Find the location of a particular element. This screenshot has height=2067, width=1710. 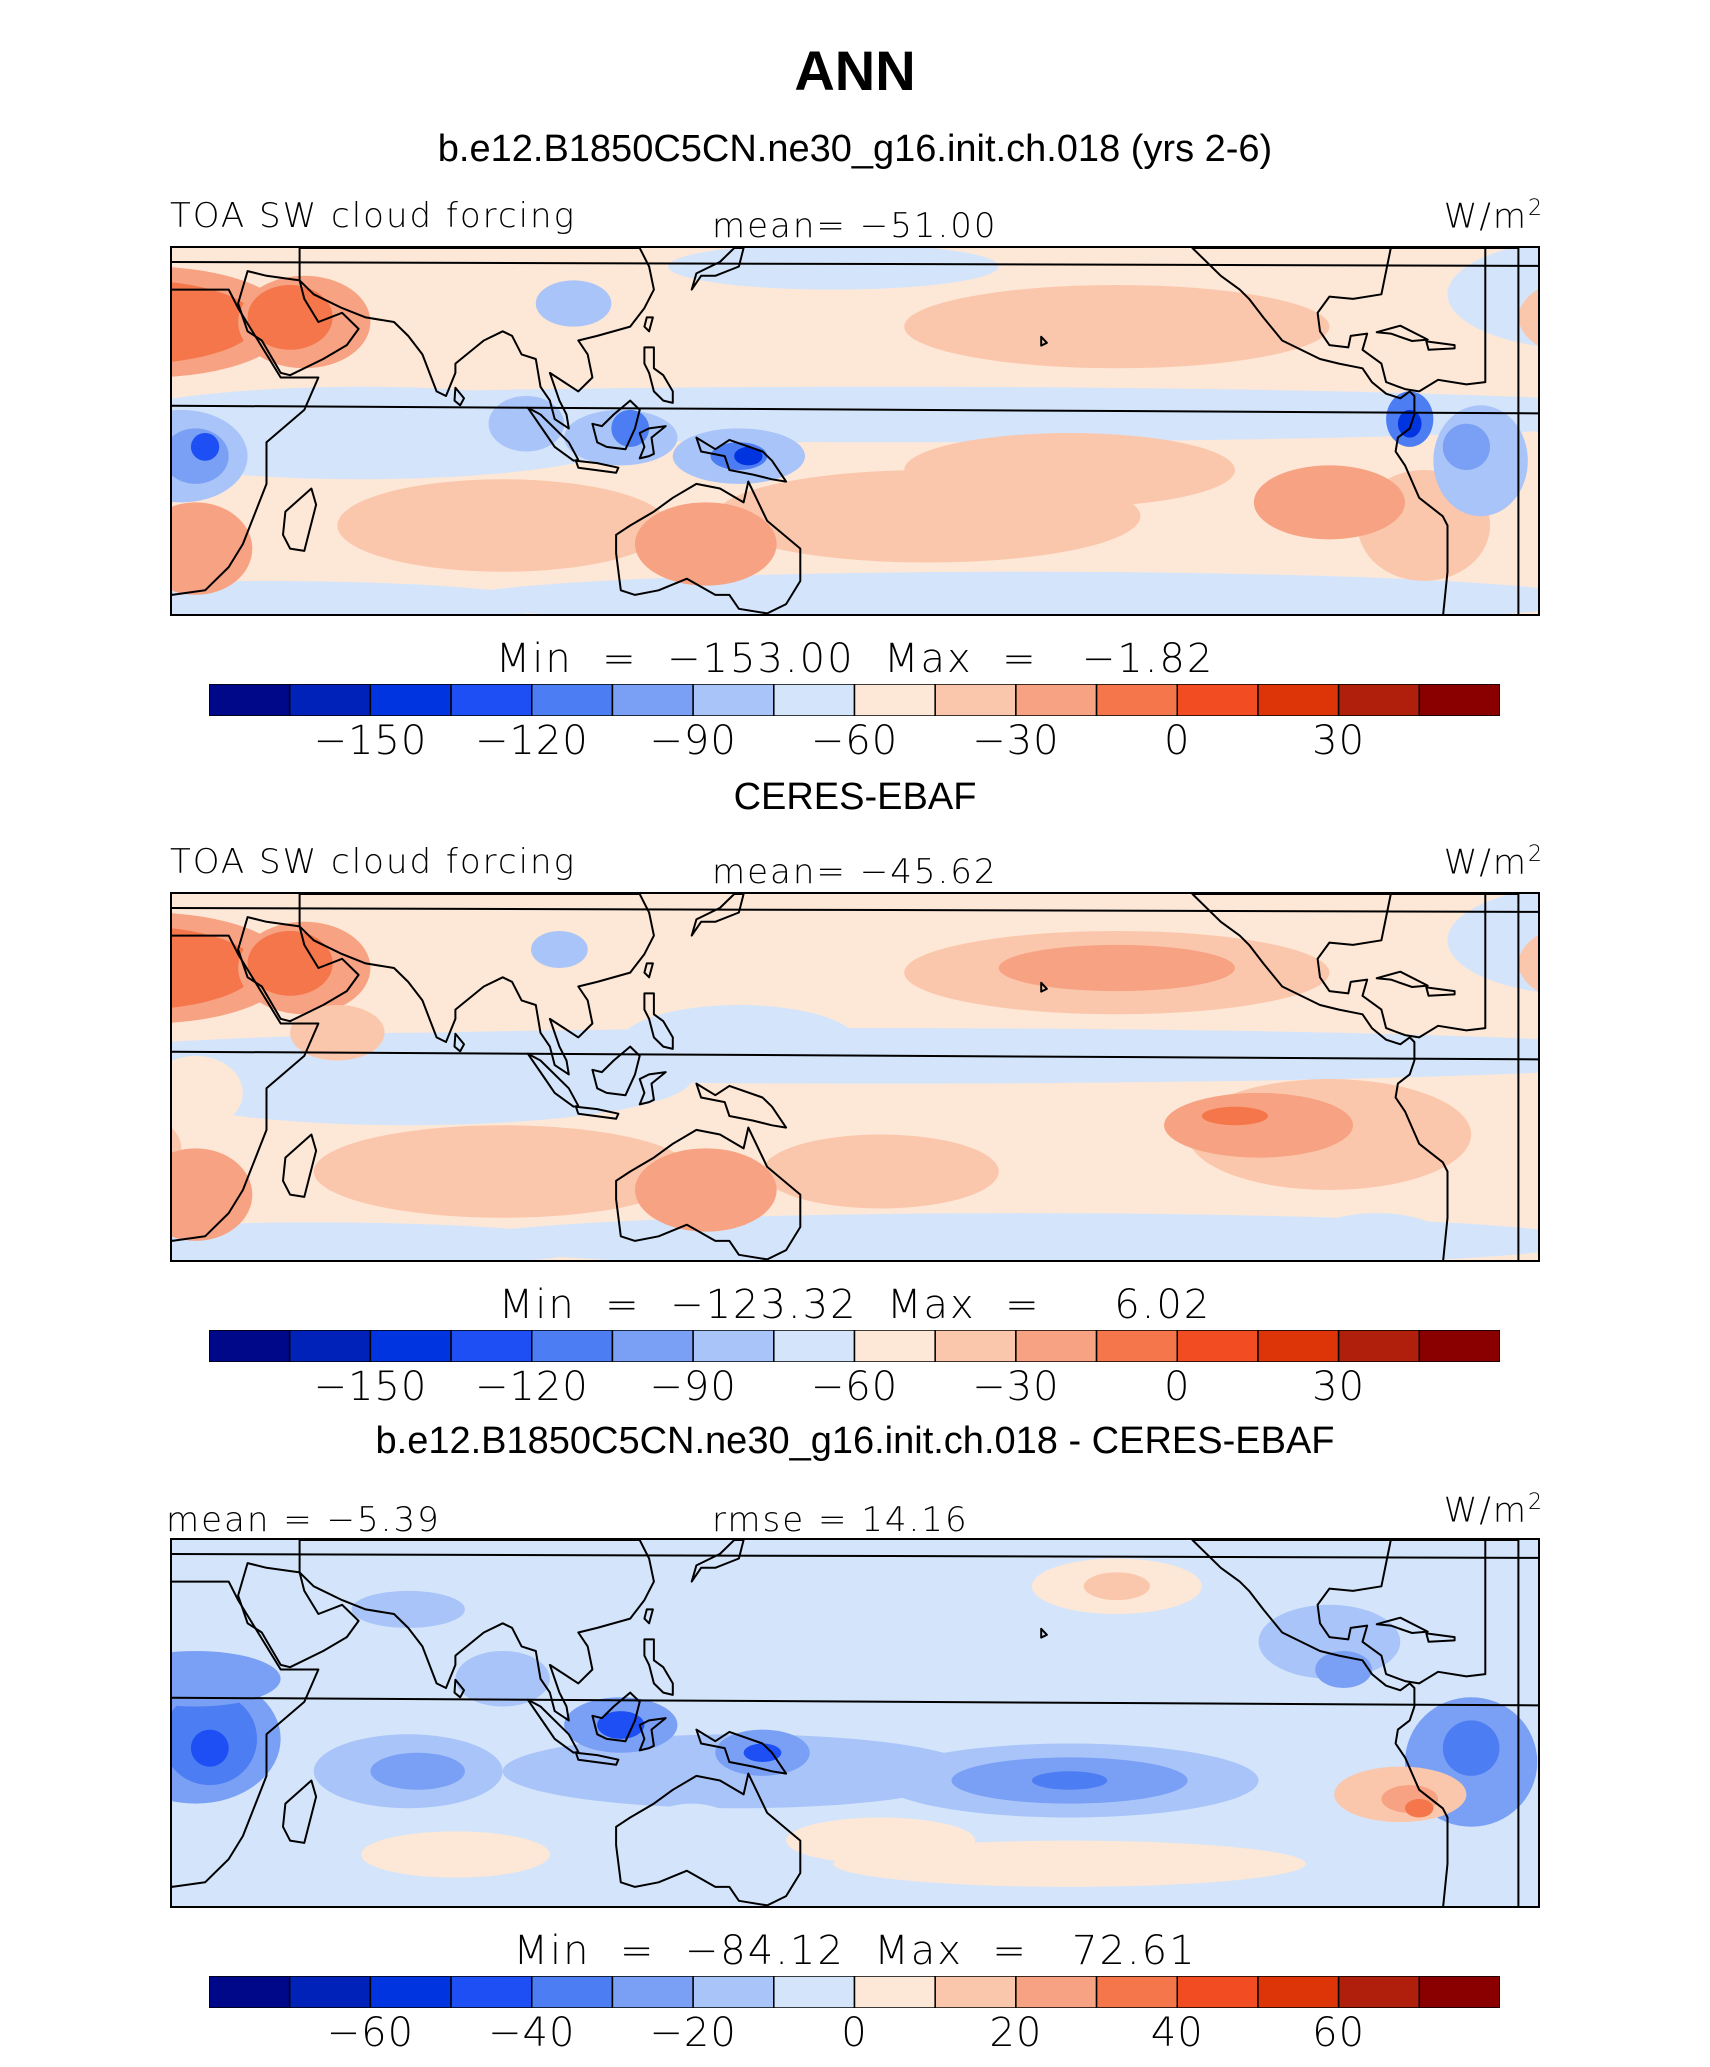

coastline-new-guinea is located at coordinates (741, 1751).